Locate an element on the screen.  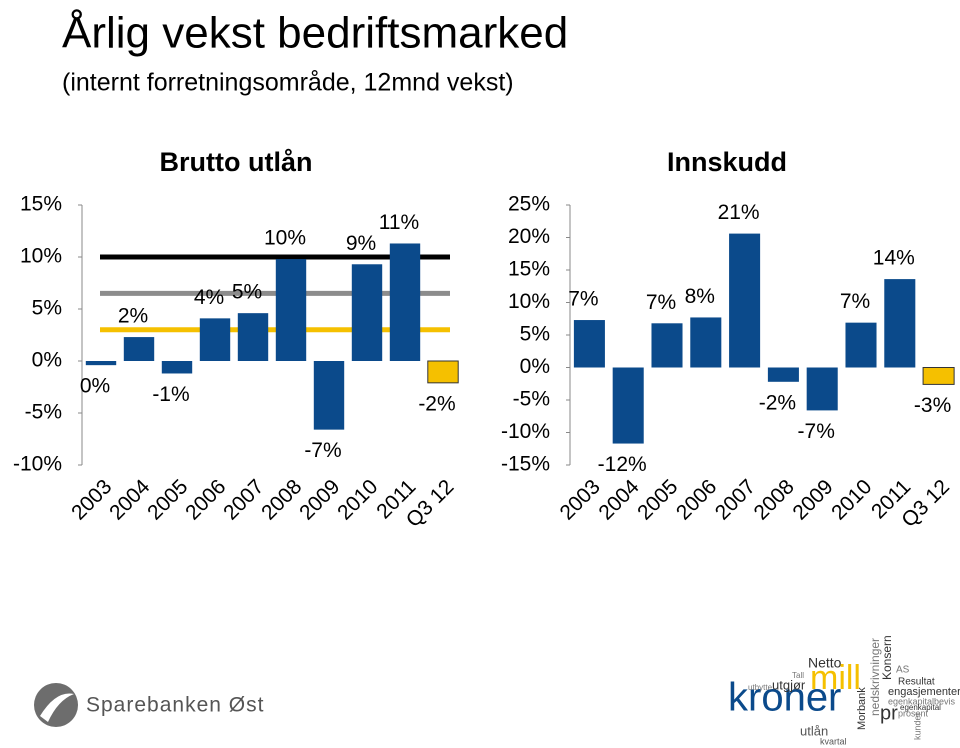
logo: Sparebanken Øst is located at coordinates (149, 705).